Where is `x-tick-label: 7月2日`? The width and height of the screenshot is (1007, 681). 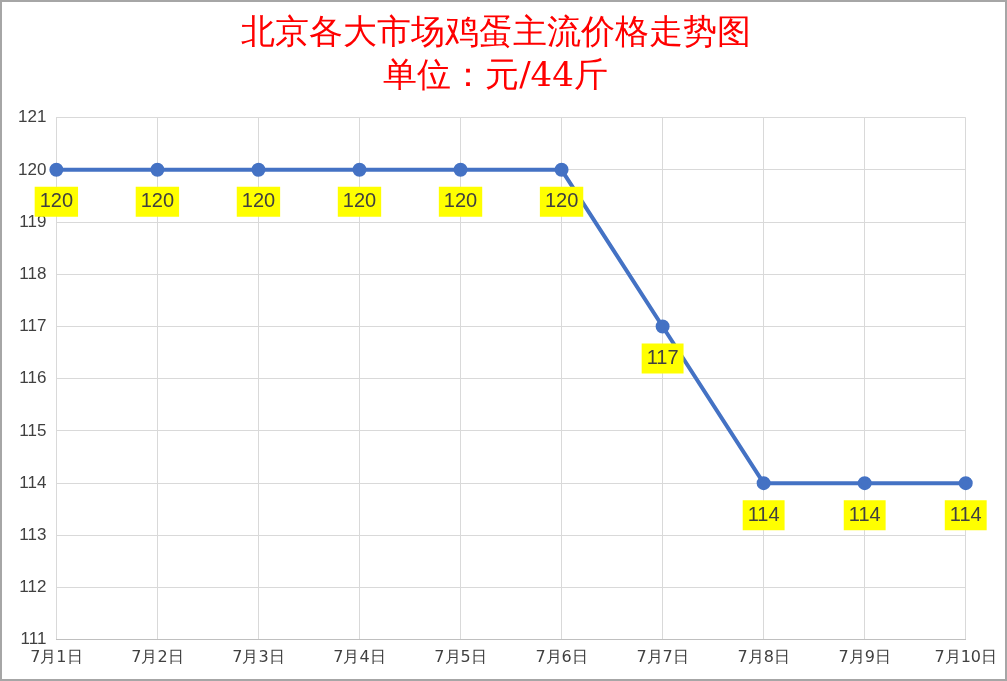 x-tick-label: 7月2日 is located at coordinates (157, 656).